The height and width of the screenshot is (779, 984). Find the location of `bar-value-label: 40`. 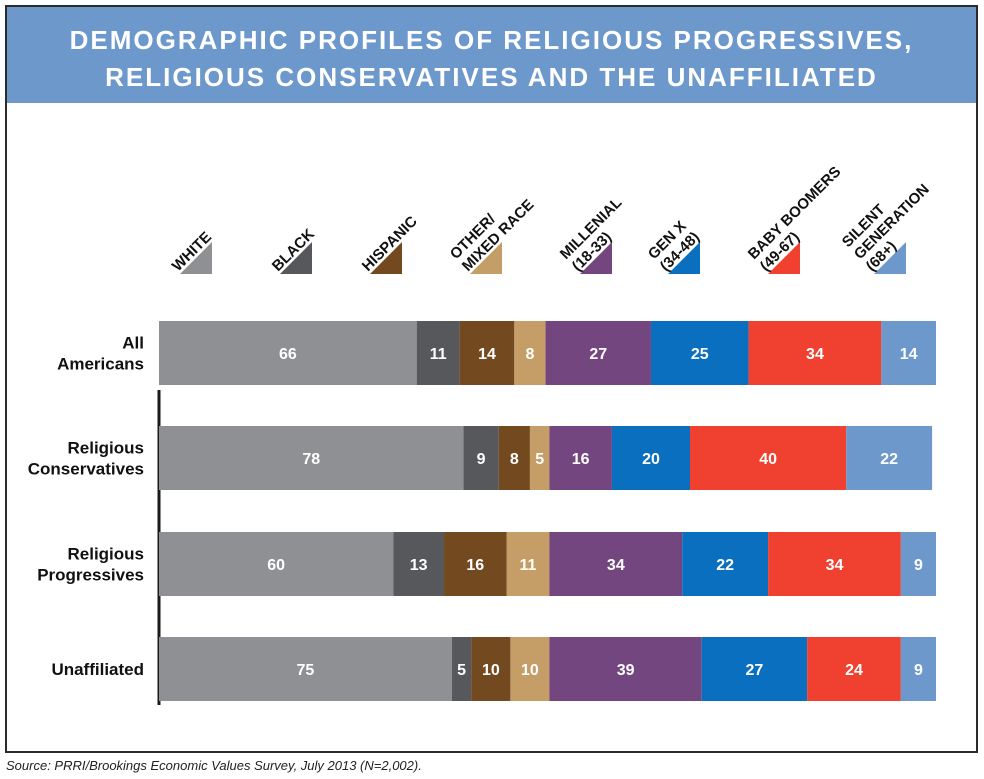

bar-value-label: 40 is located at coordinates (768, 459).